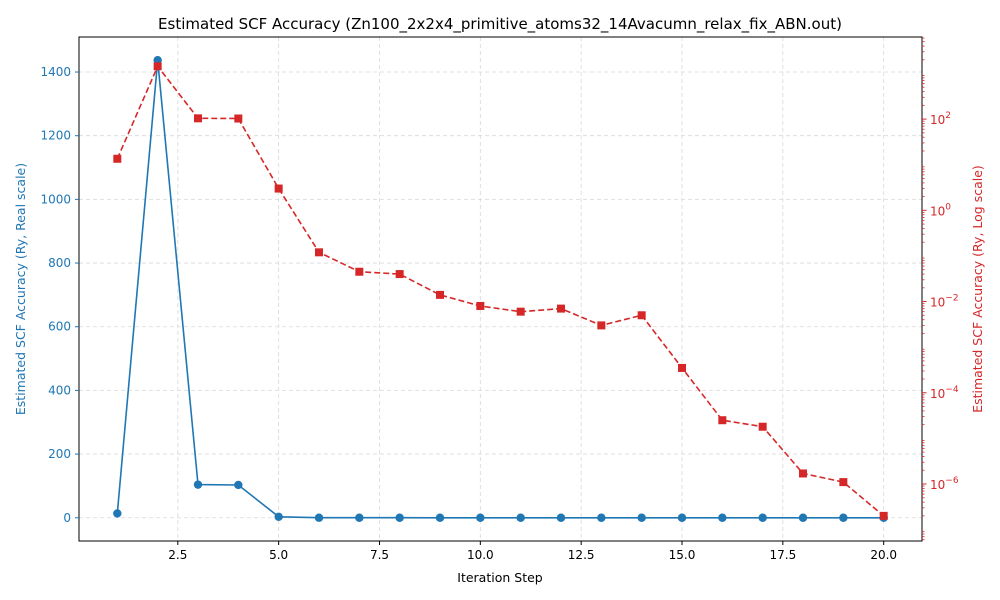 The width and height of the screenshot is (1000, 600). What do you see at coordinates (532, 551) in the screenshot?
I see `x-axis-ticks: 2.5 5.0 7.5 10.0 12.5 15.0 17.5 20.0` at bounding box center [532, 551].